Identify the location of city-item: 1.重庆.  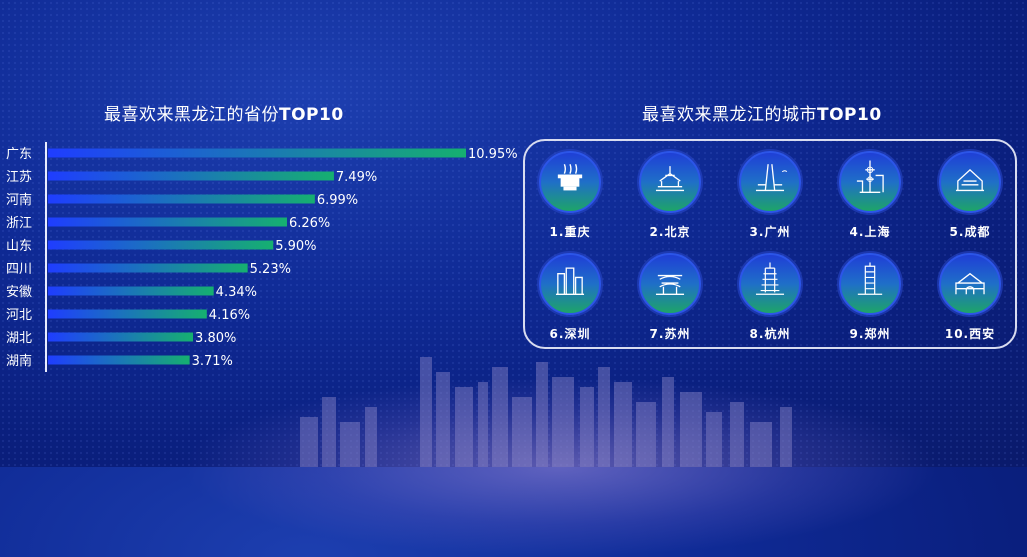
(570, 195).